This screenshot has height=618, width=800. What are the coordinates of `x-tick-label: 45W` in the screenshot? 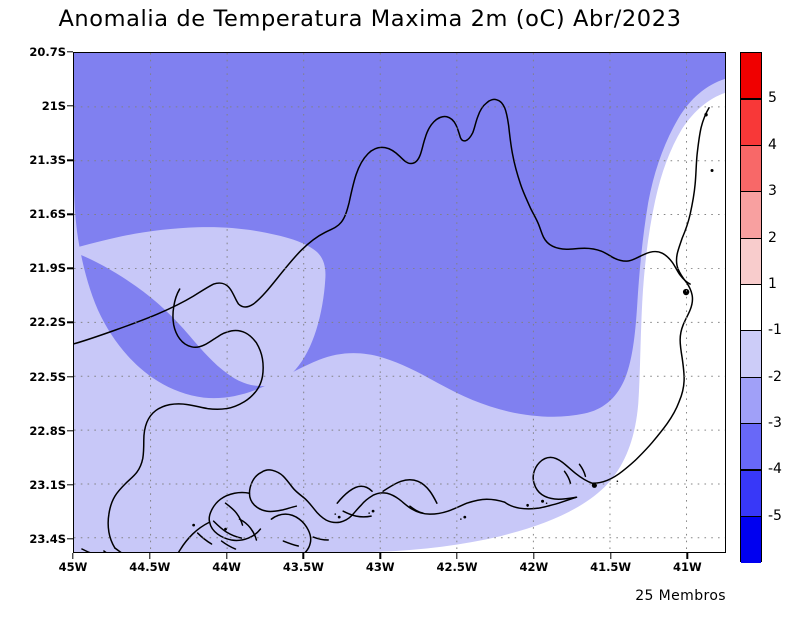 It's located at (73, 567).